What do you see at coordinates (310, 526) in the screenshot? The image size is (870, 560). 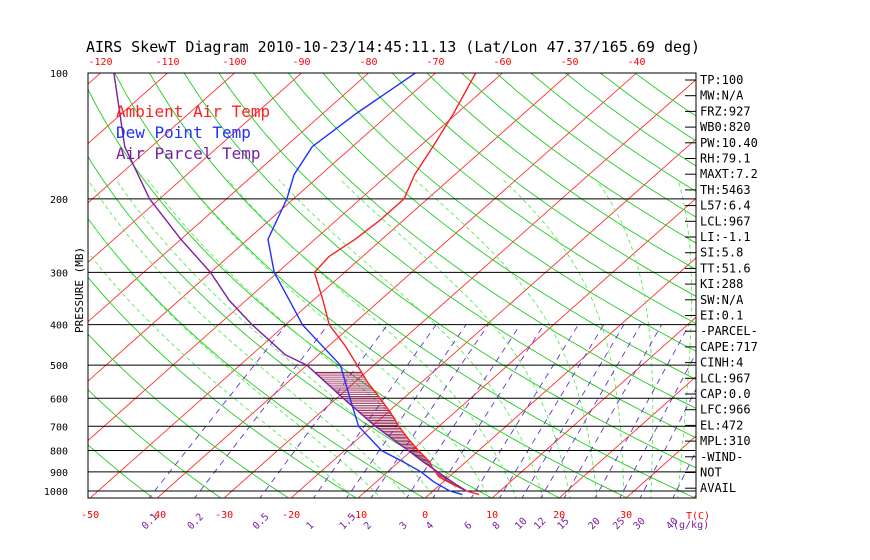 I see `mixing-ratio-tick-label: 1` at bounding box center [310, 526].